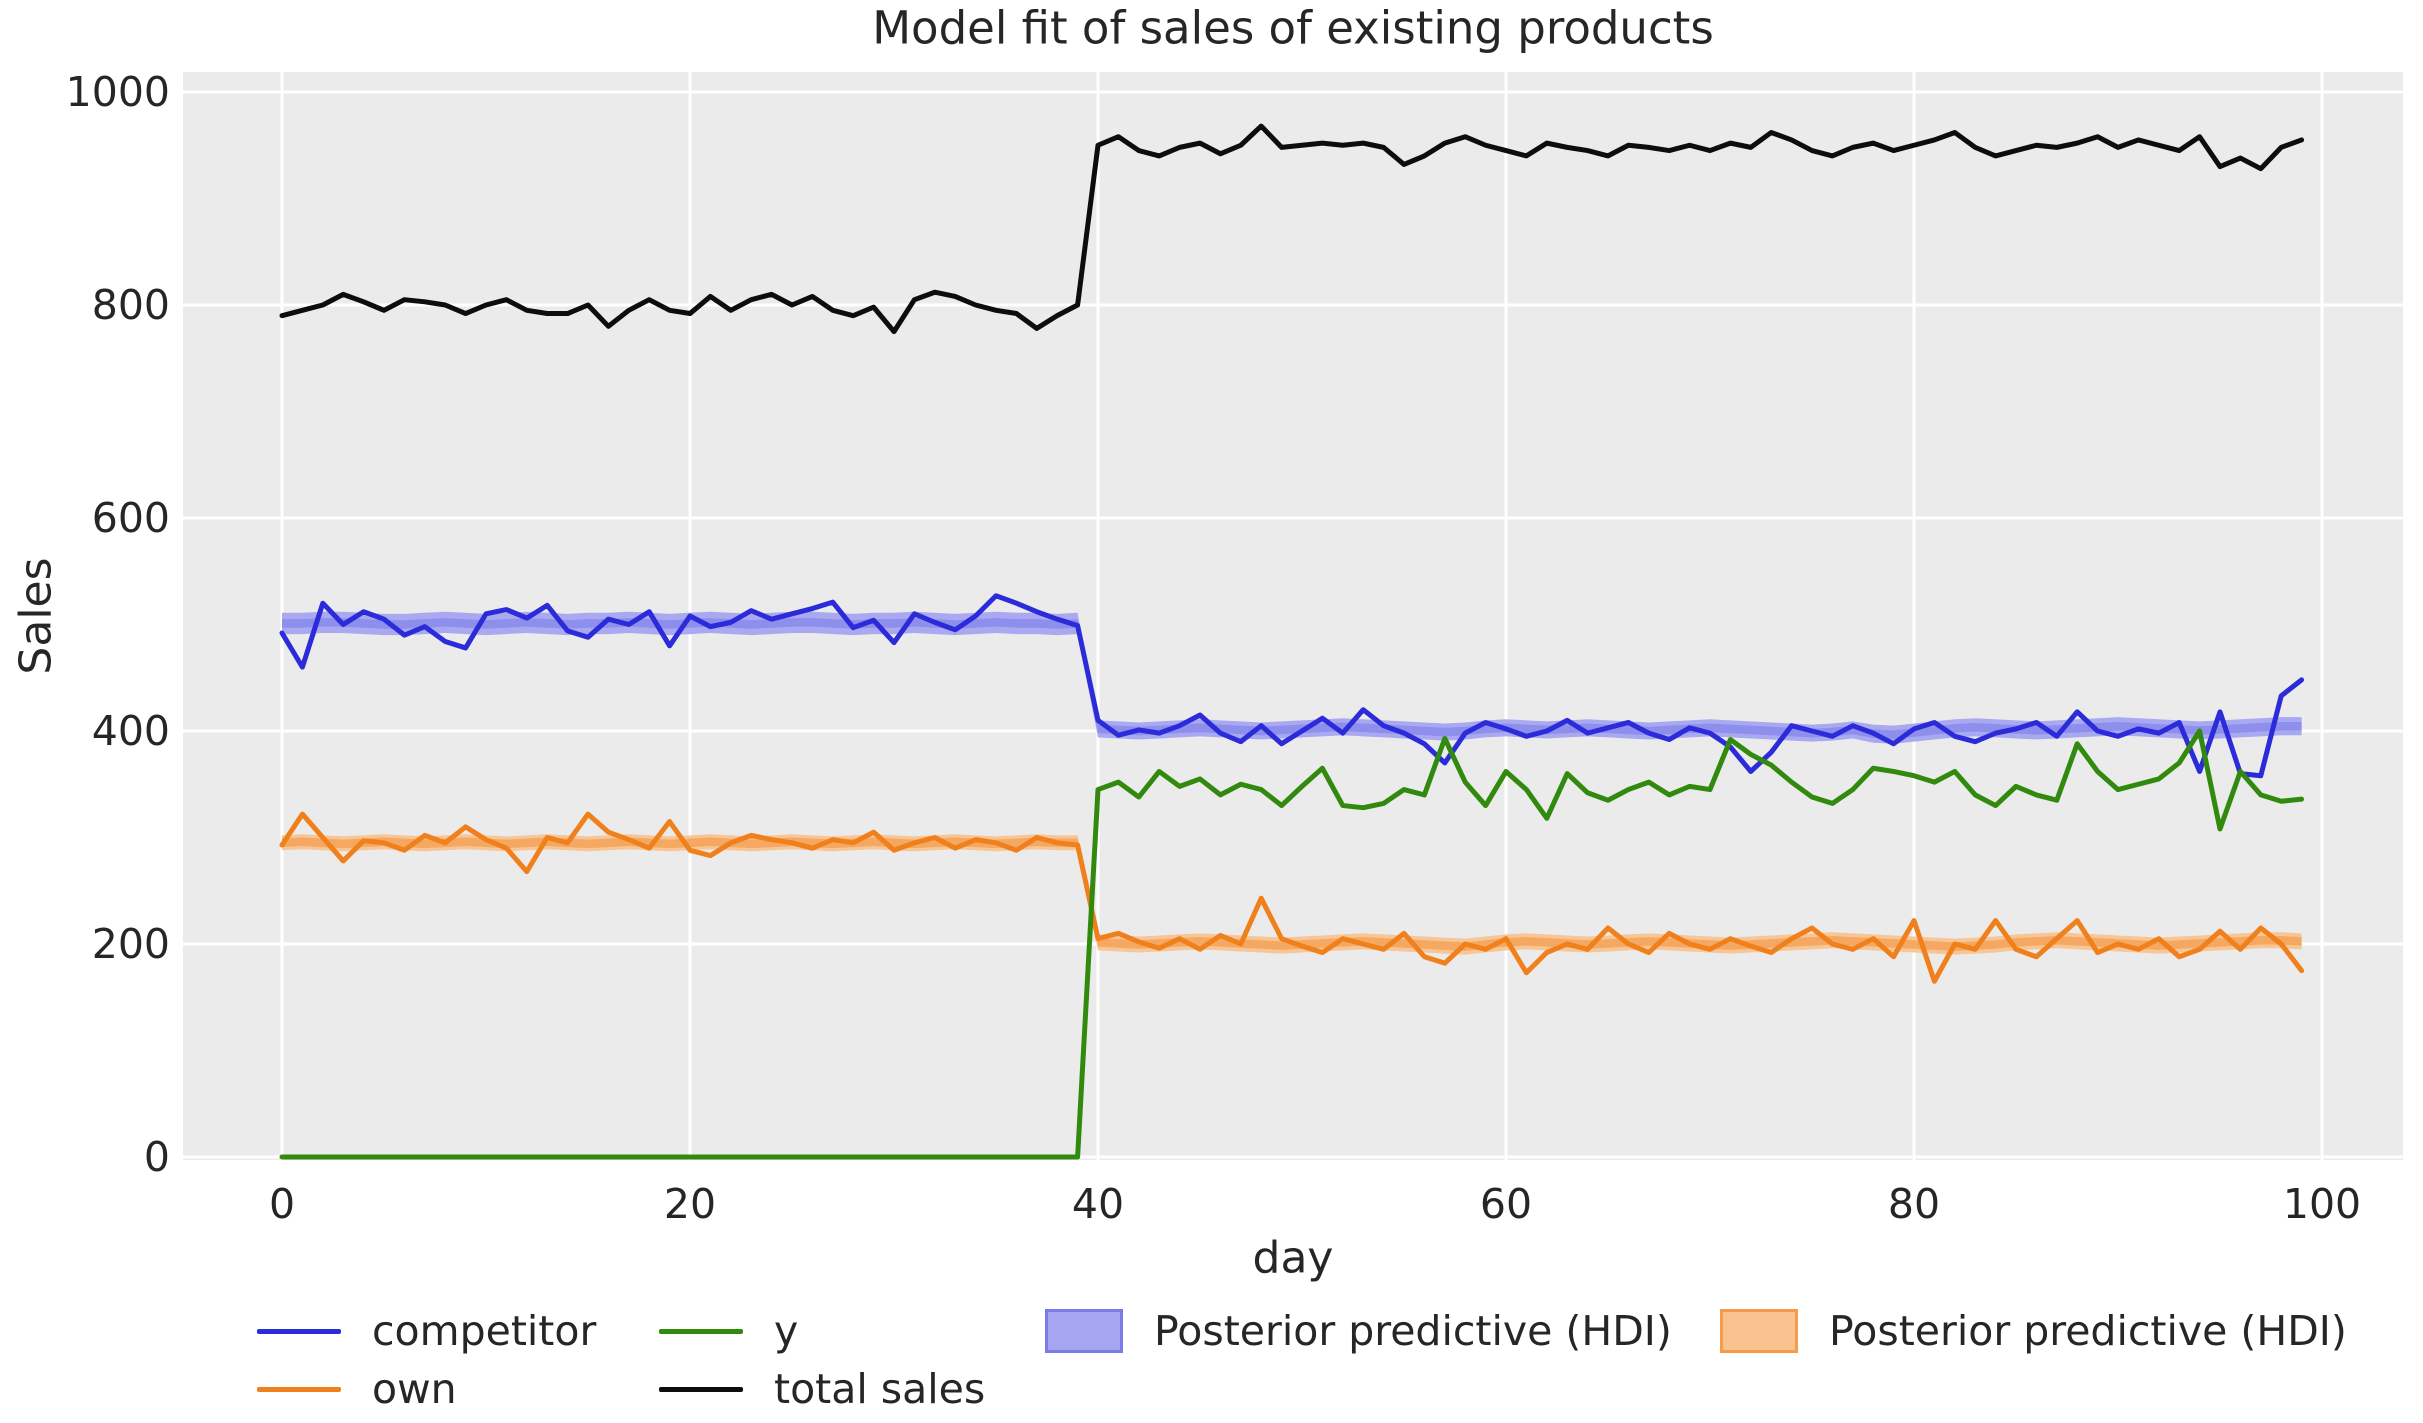  What do you see at coordinates (1506, 1204) in the screenshot?
I see `x-tick-label: 60` at bounding box center [1506, 1204].